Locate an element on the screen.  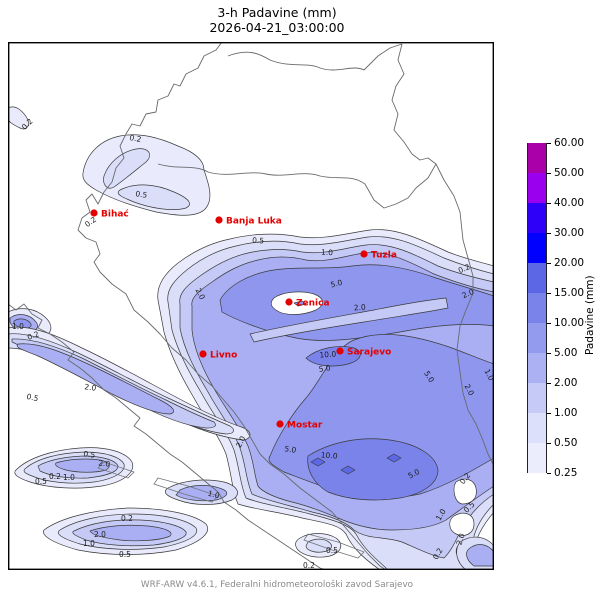
city-label: Livno is located at coordinates (223, 356).